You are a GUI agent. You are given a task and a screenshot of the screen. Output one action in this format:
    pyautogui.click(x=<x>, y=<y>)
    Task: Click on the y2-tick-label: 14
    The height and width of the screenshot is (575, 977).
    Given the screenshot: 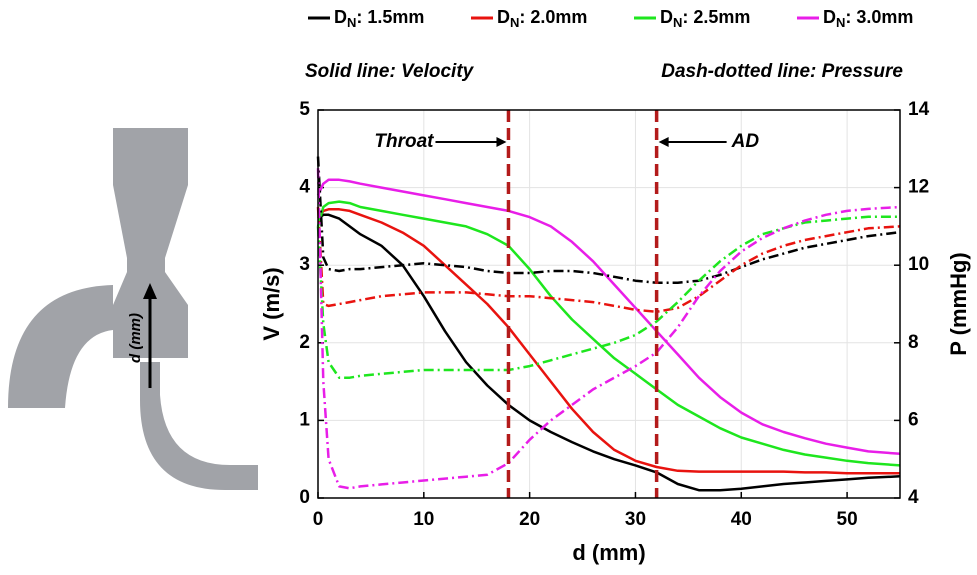 What is the action you would take?
    pyautogui.click(x=919, y=109)
    